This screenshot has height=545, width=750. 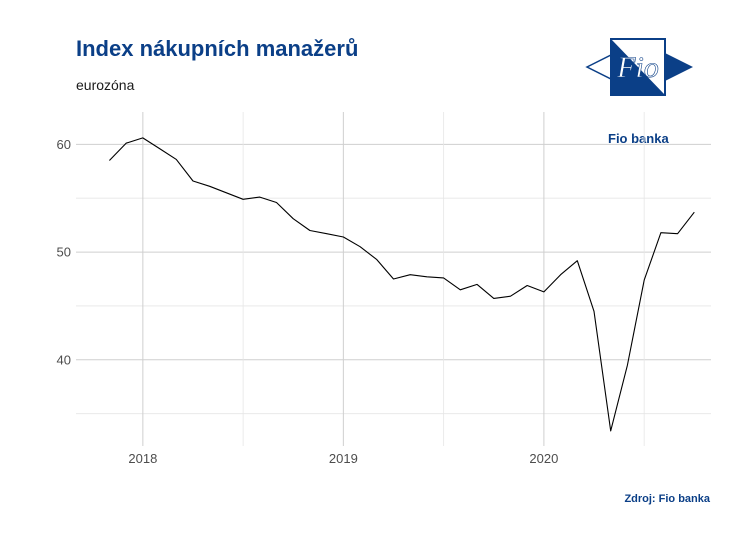 What do you see at coordinates (64, 359) in the screenshot?
I see `y-tick-label: 40` at bounding box center [64, 359].